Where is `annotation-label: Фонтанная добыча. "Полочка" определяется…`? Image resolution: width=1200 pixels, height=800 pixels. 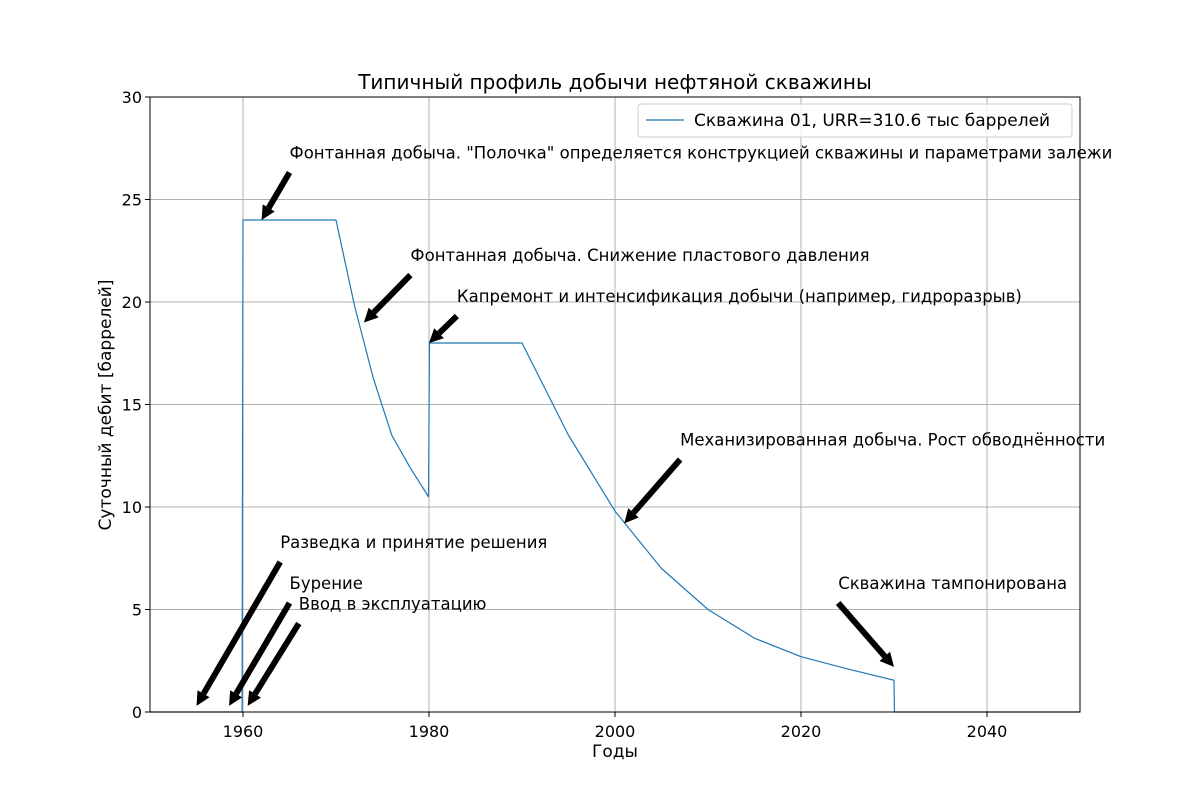
annotation-label: Фонтанная добыча. "Полочка" определяется… is located at coordinates (701, 153).